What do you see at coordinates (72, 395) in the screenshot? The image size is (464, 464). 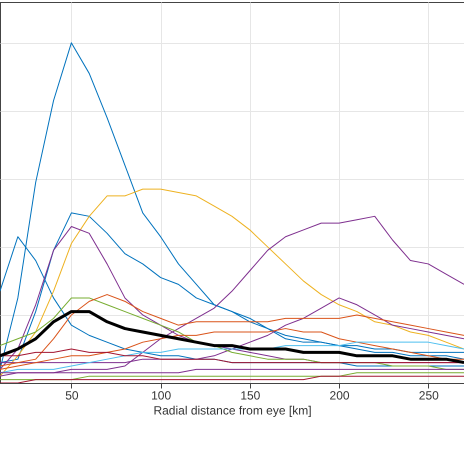 I see `x-tick-label: 50` at bounding box center [72, 395].